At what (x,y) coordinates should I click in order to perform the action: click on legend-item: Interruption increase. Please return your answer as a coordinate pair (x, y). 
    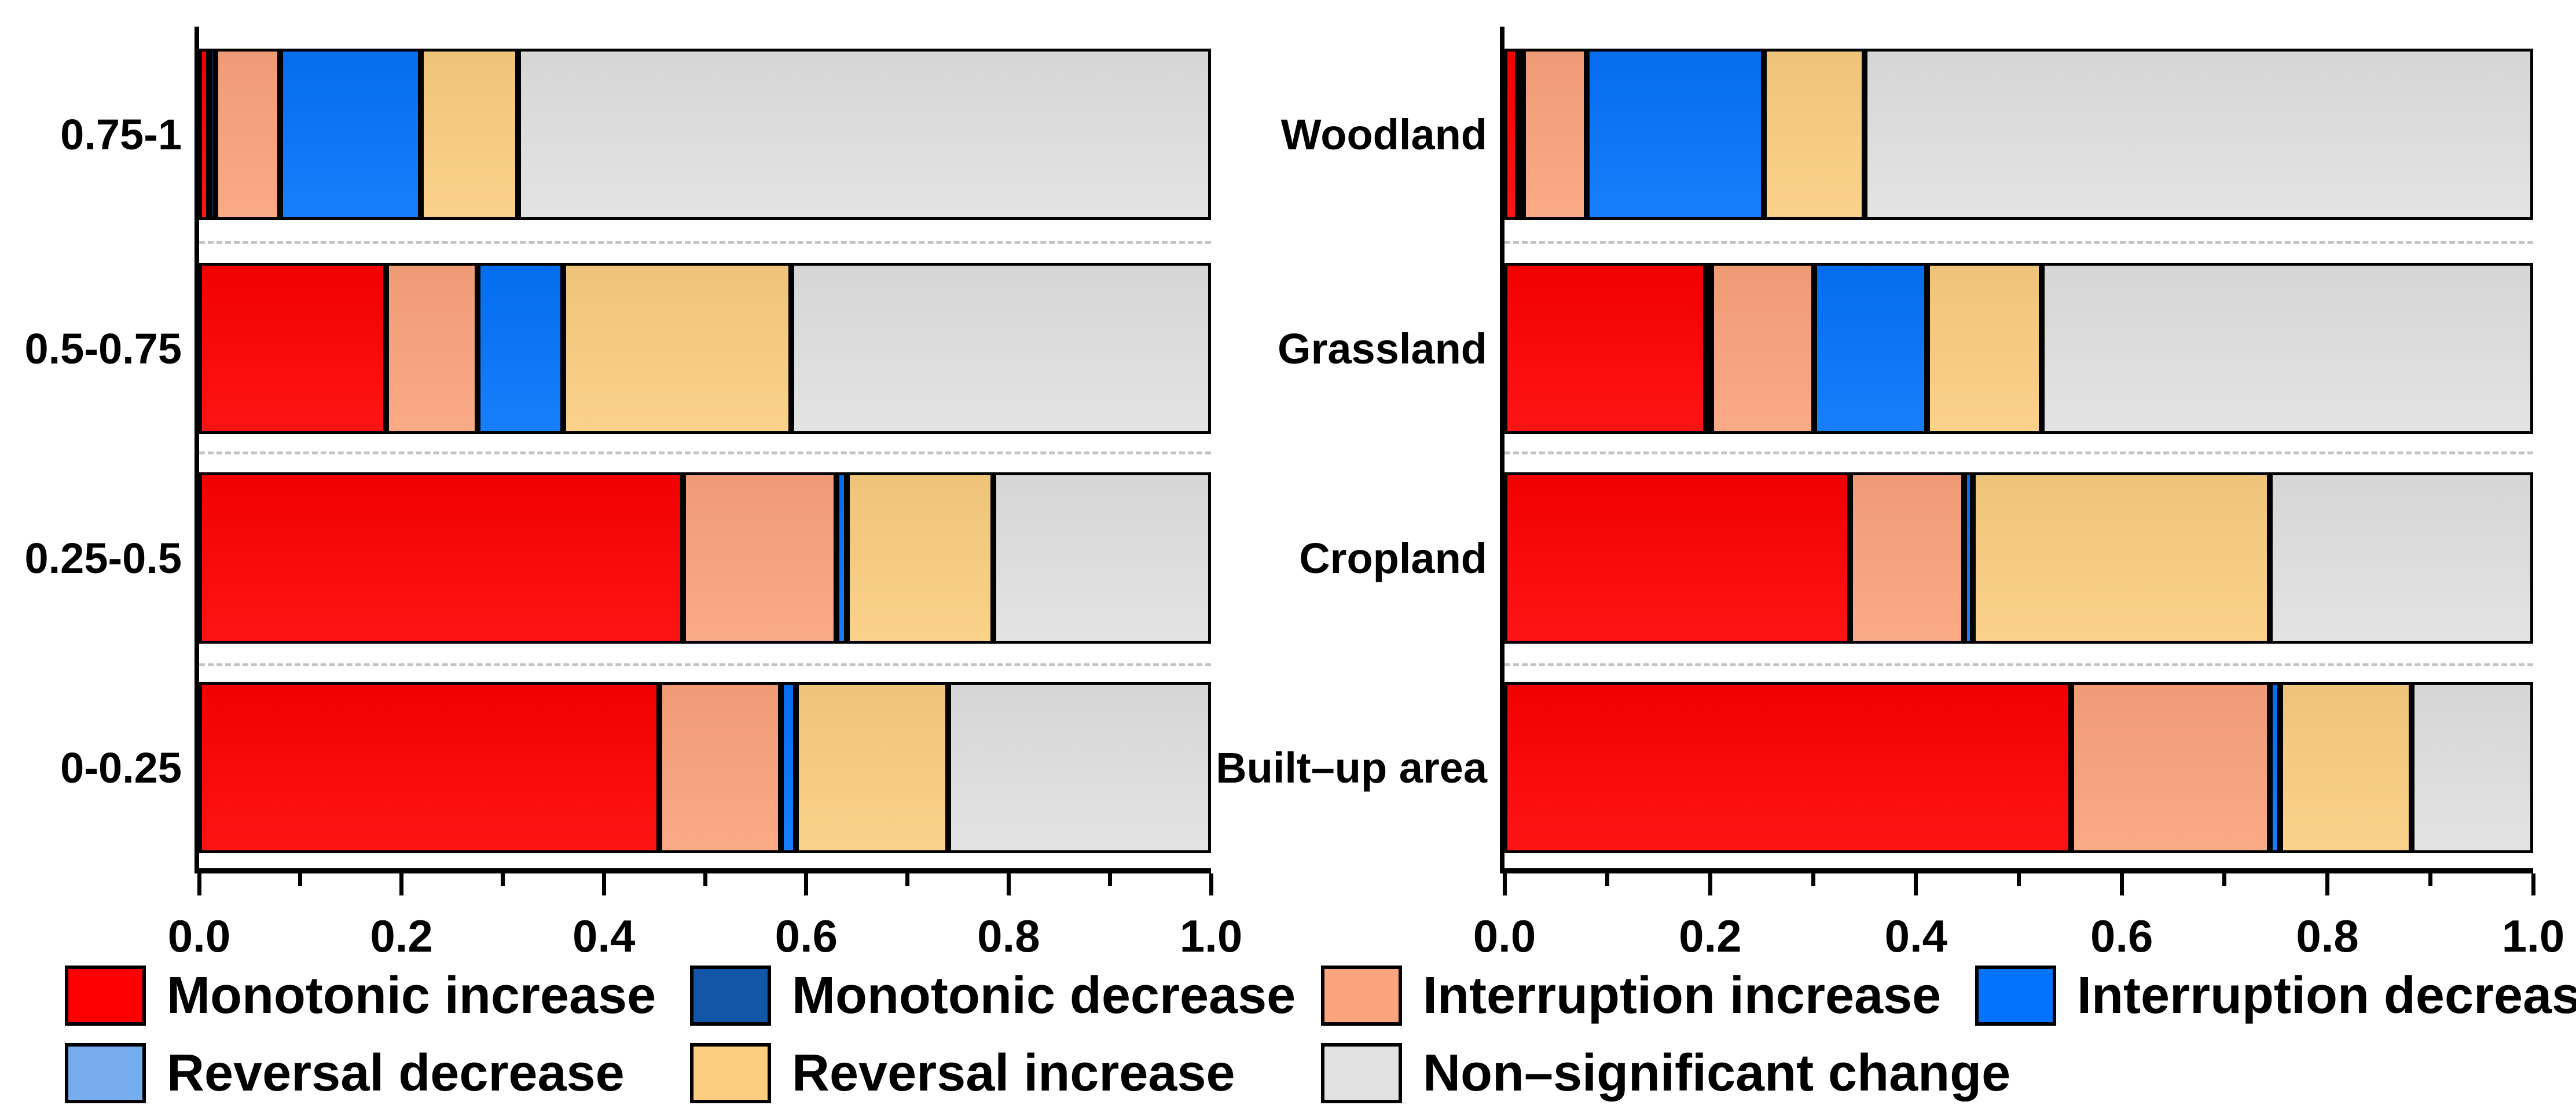
    Looking at the image, I should click on (1631, 996).